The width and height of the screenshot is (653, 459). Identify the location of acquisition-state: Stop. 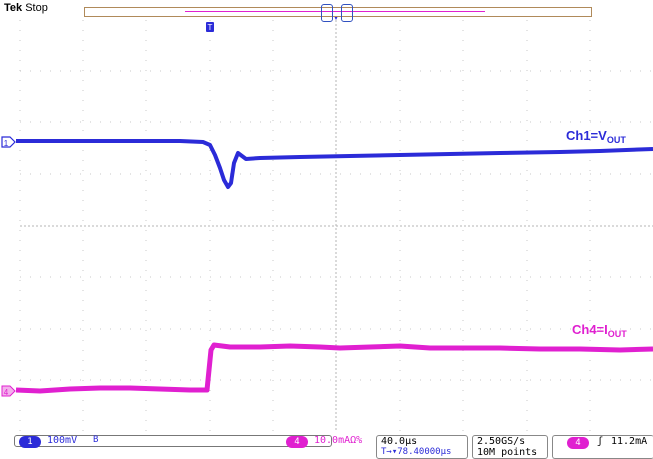
(36, 8).